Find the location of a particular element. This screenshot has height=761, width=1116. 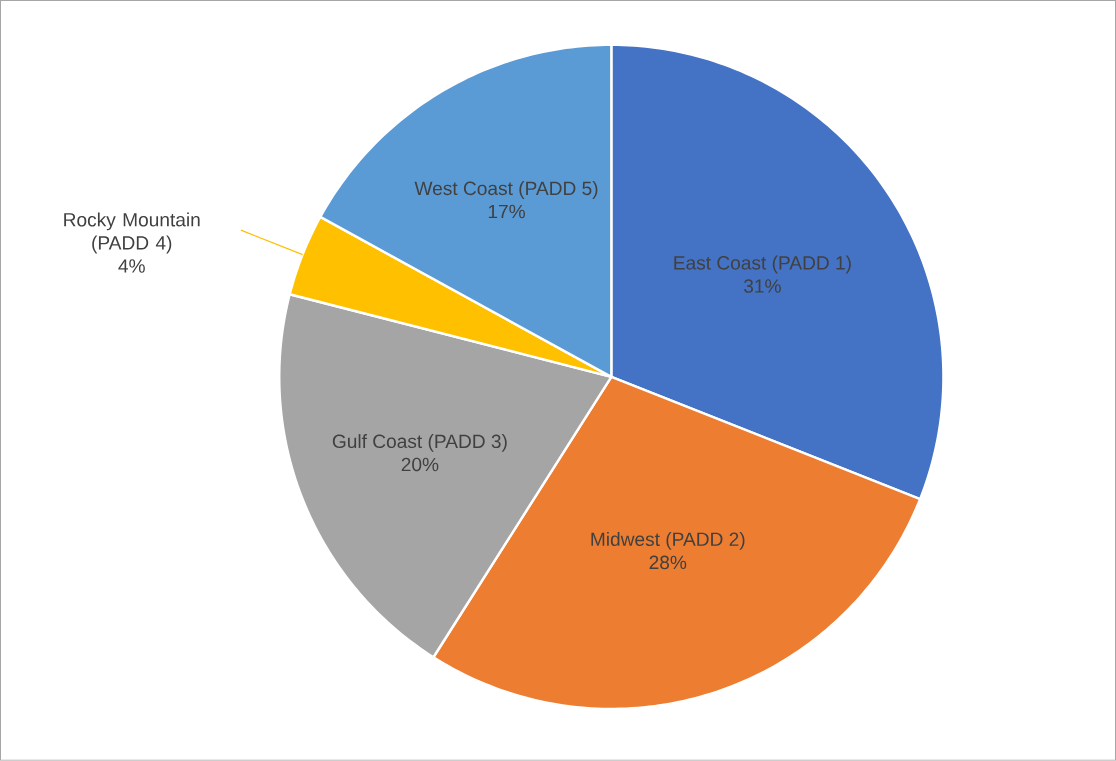

data-label: 20% is located at coordinates (420, 464).